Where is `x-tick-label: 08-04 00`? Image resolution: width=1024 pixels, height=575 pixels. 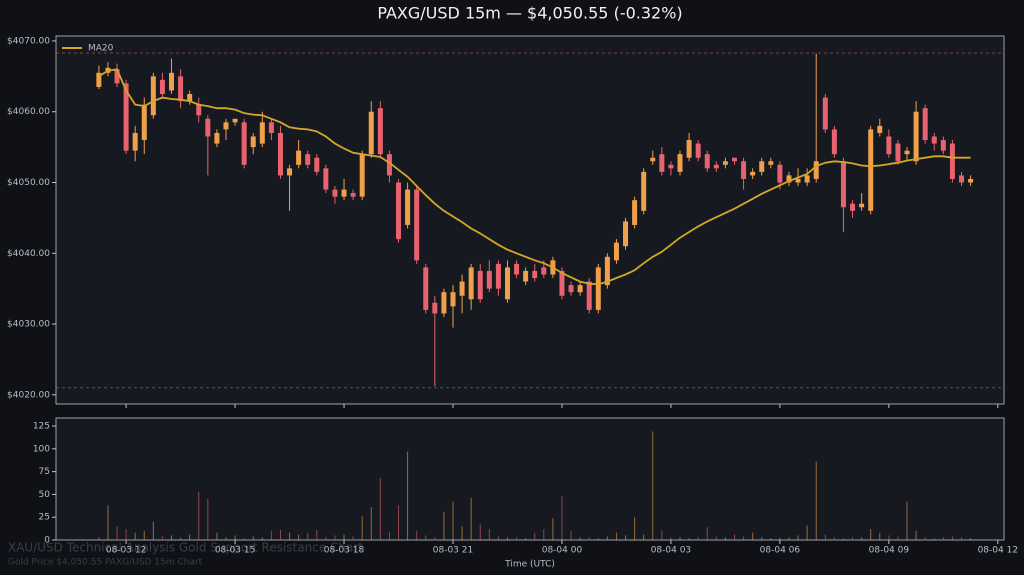 x-tick-label: 08-04 00 is located at coordinates (562, 551).